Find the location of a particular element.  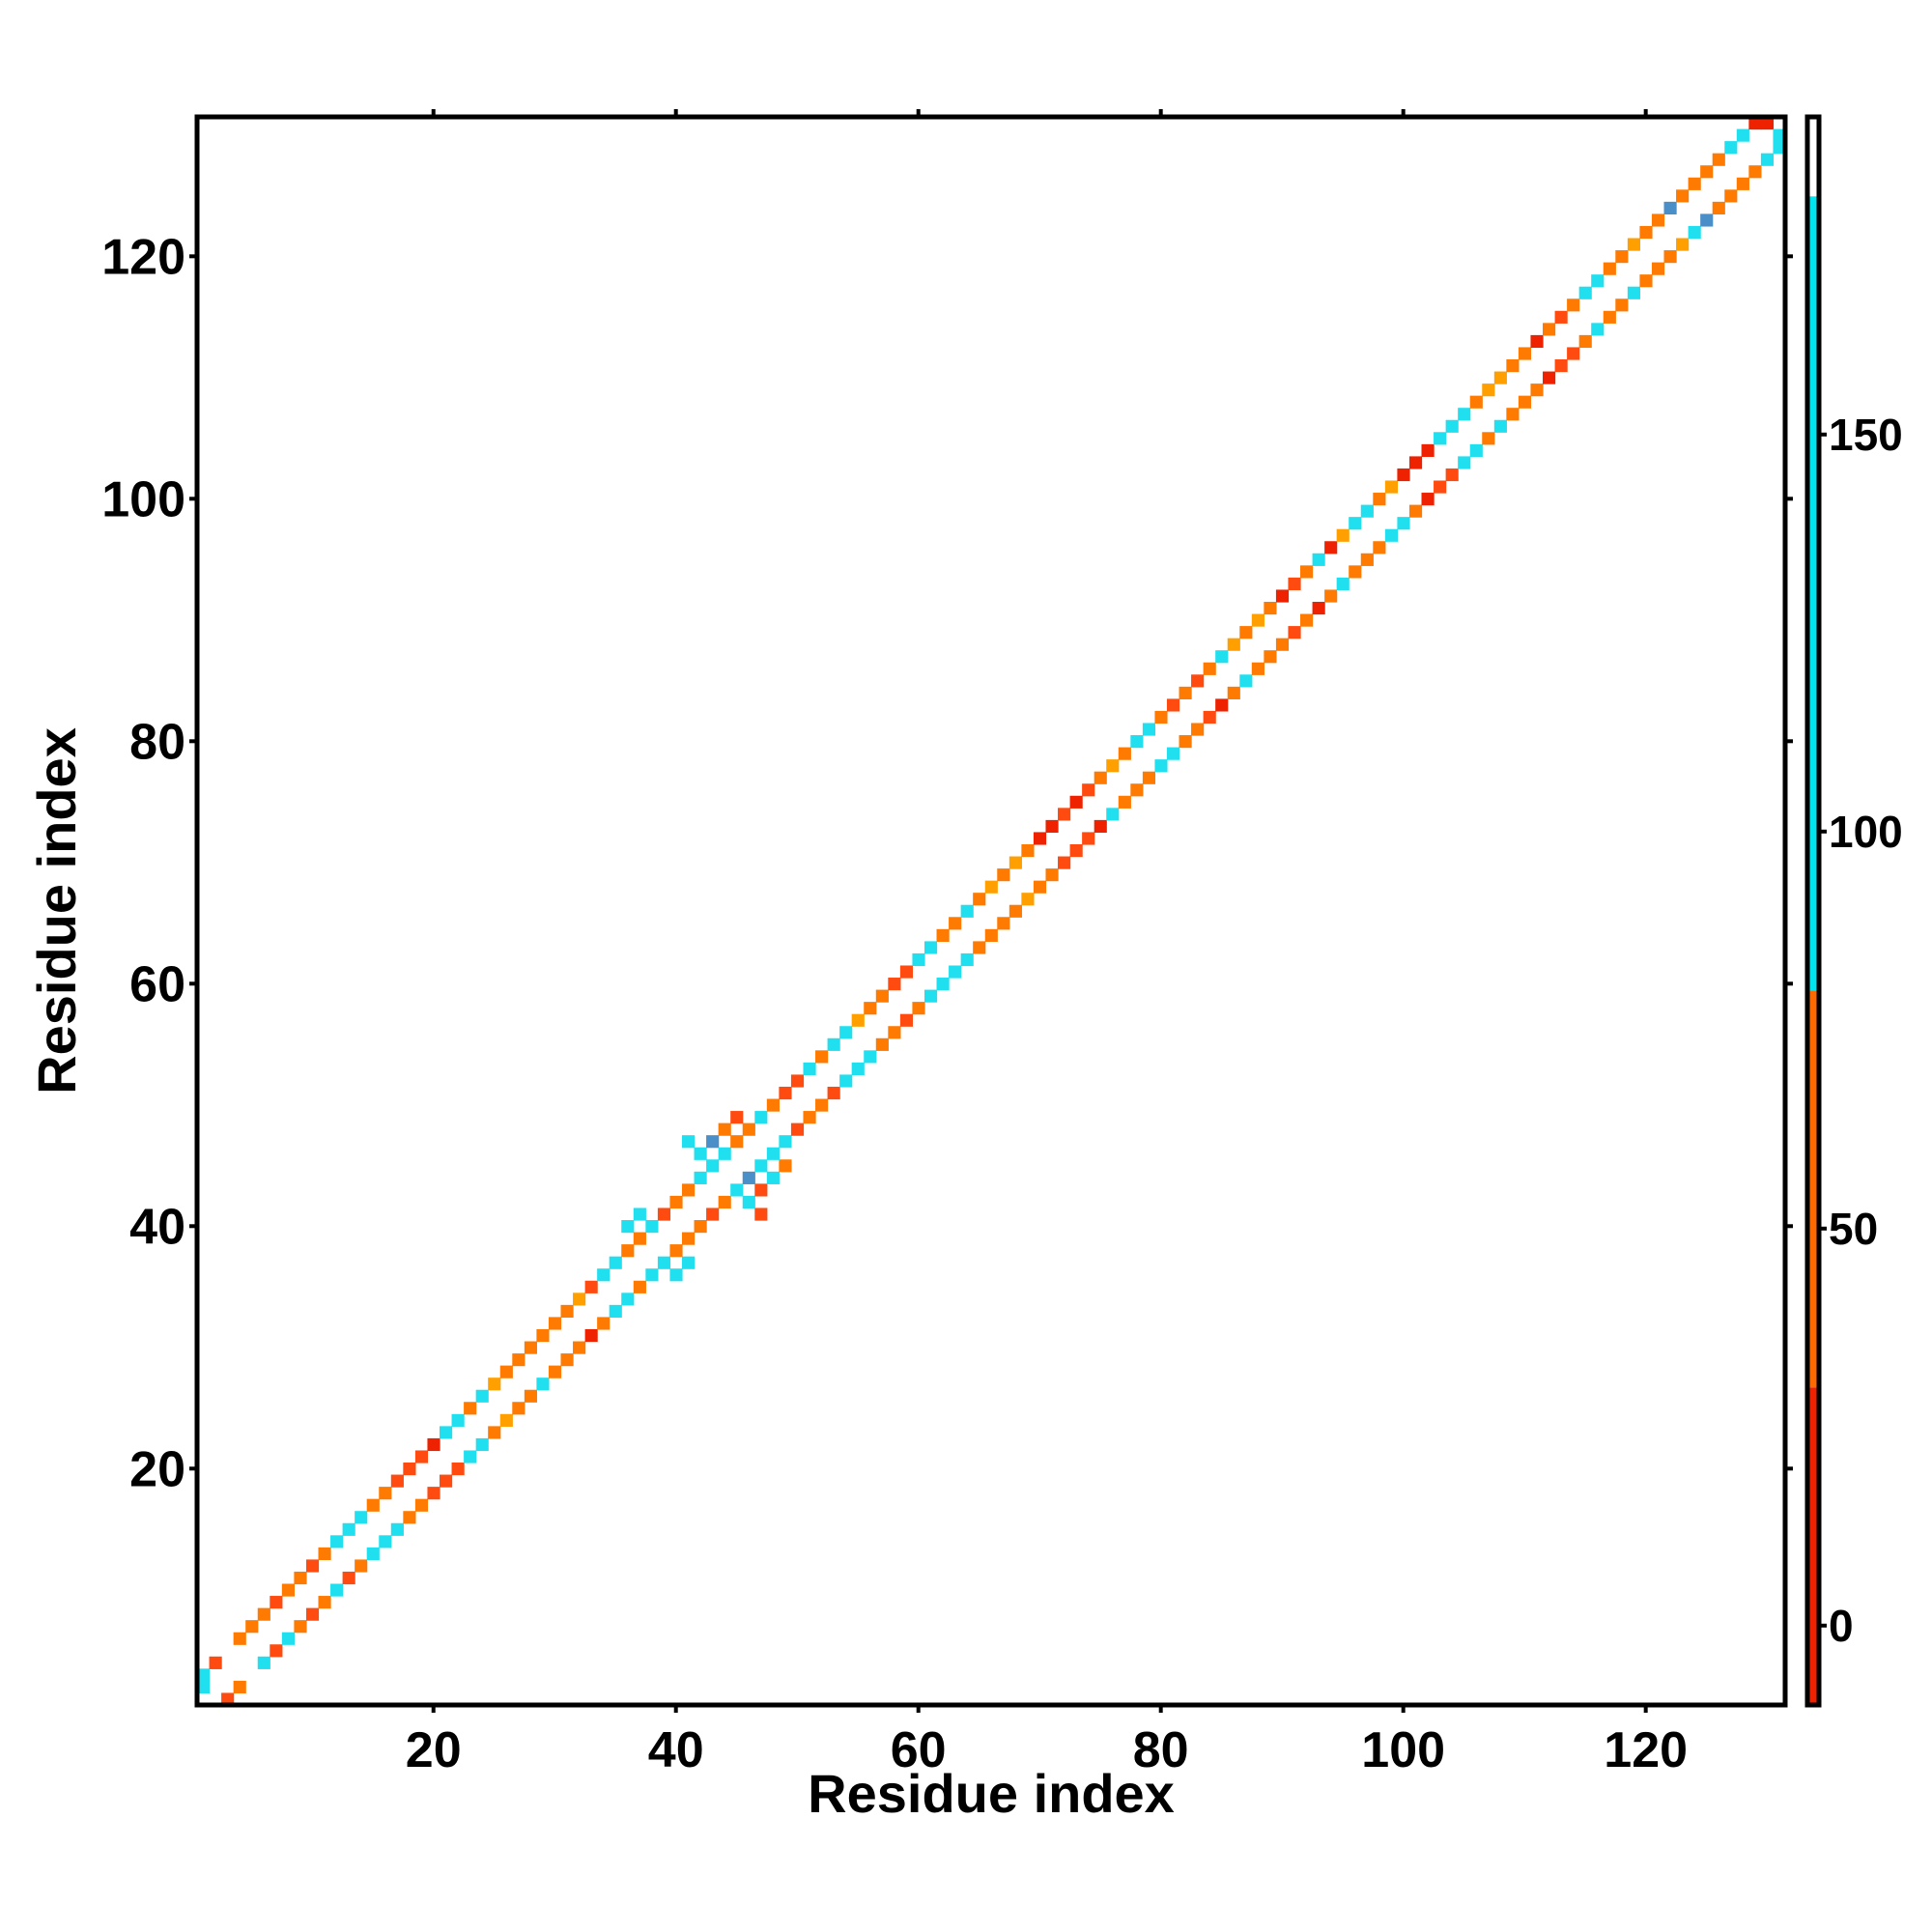

y-tick-label: 60 is located at coordinates (157, 984).